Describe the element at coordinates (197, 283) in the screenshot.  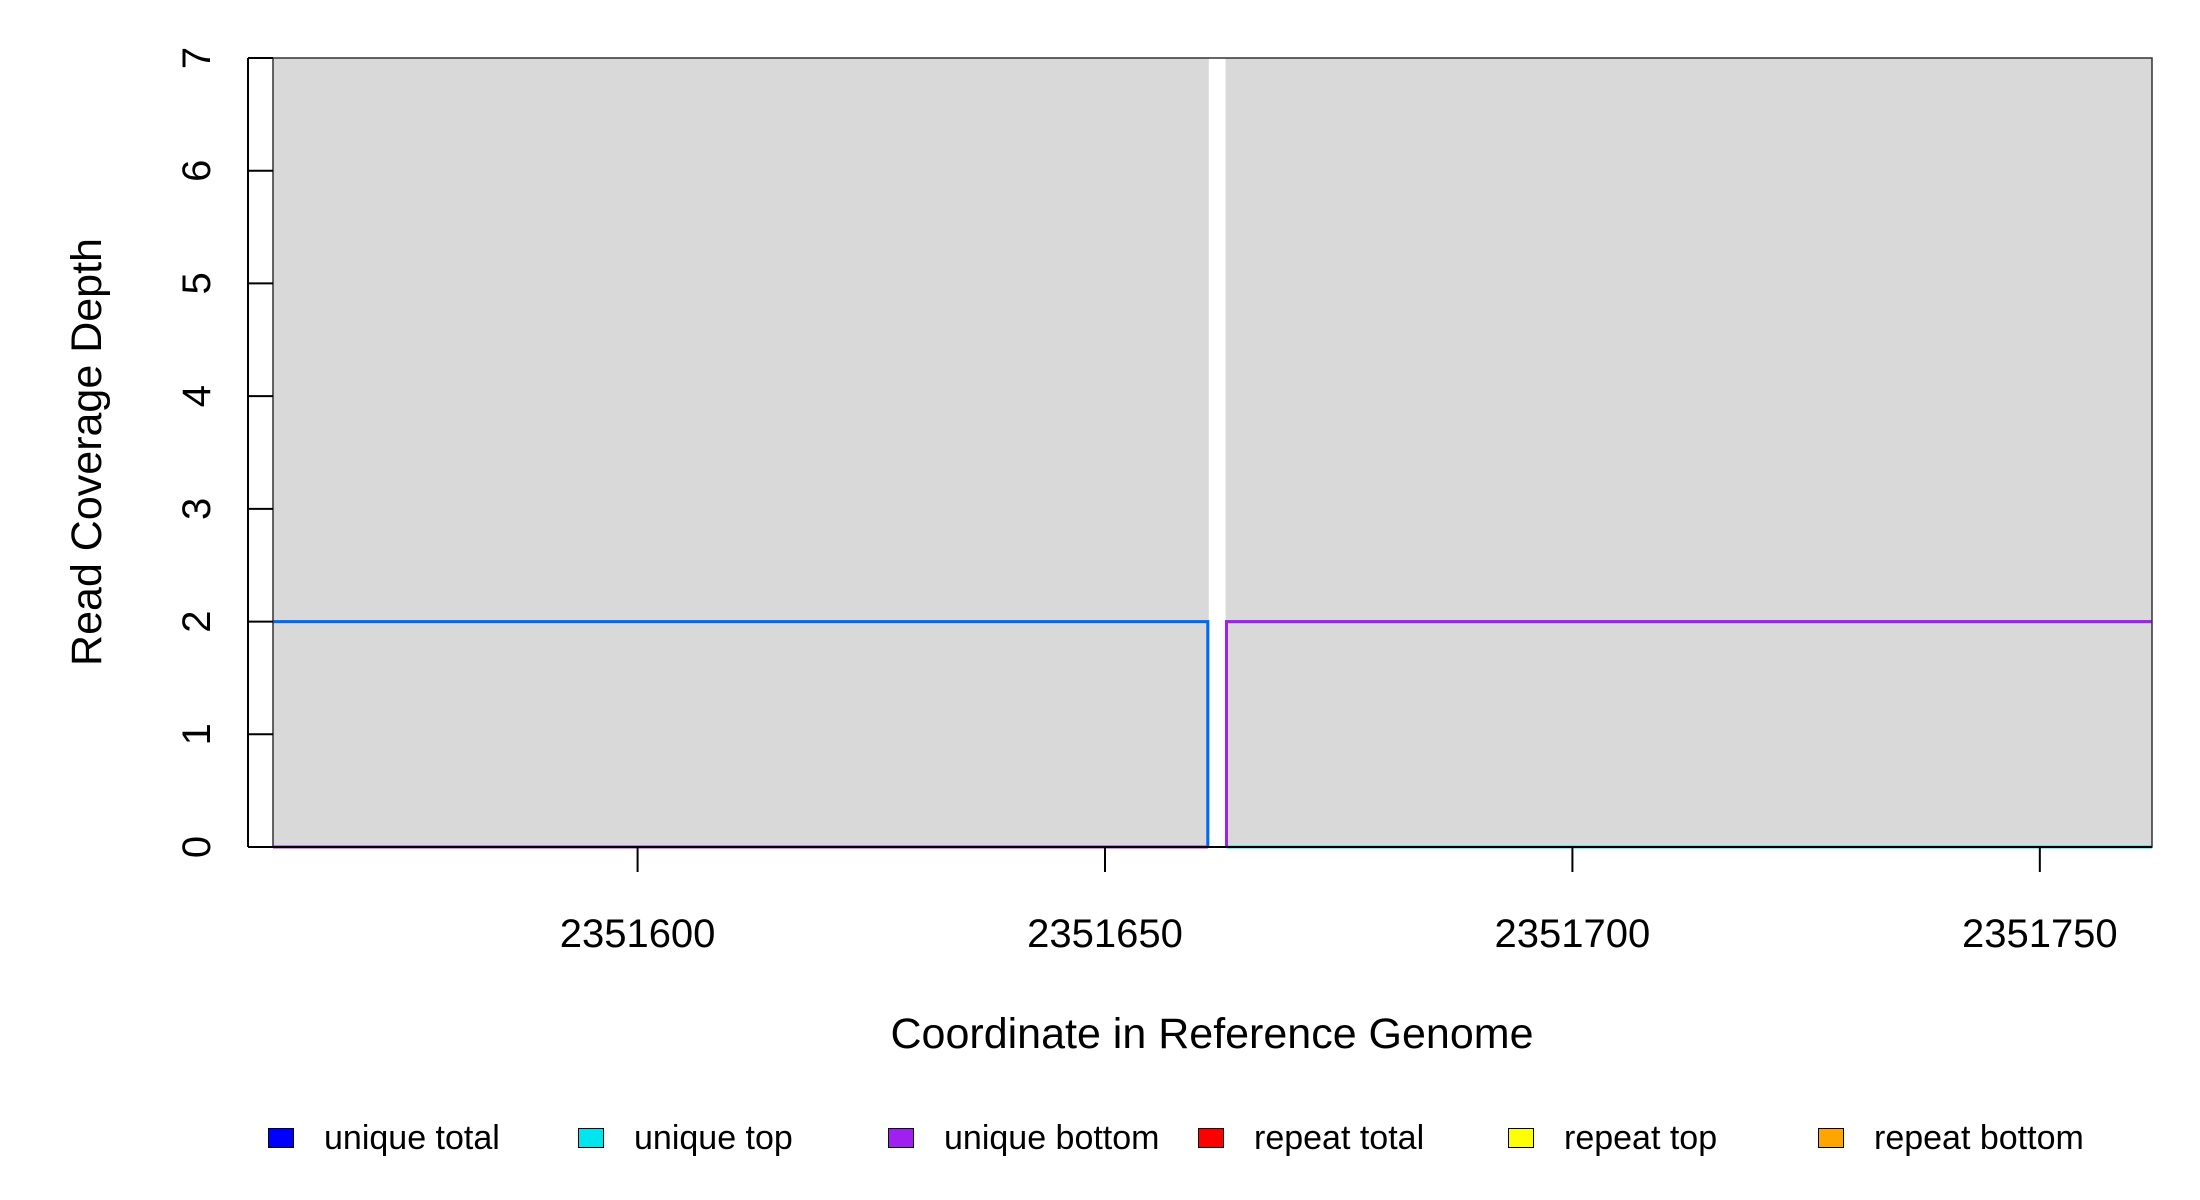
I see `y-tick-label: 5` at that location.